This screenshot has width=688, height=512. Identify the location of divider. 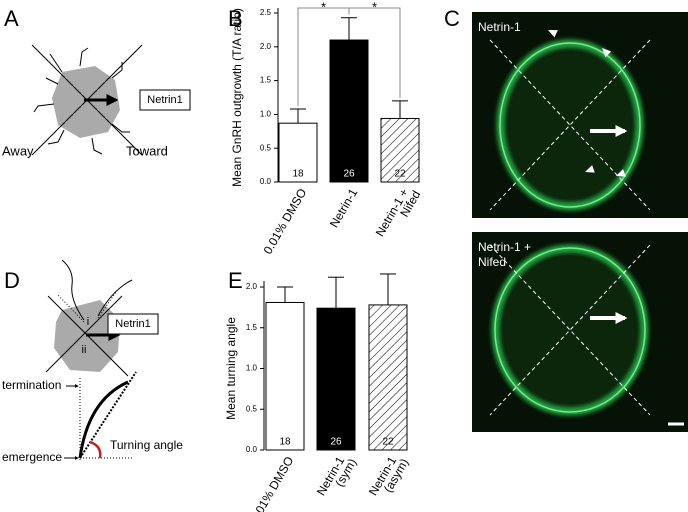
(84, 334).